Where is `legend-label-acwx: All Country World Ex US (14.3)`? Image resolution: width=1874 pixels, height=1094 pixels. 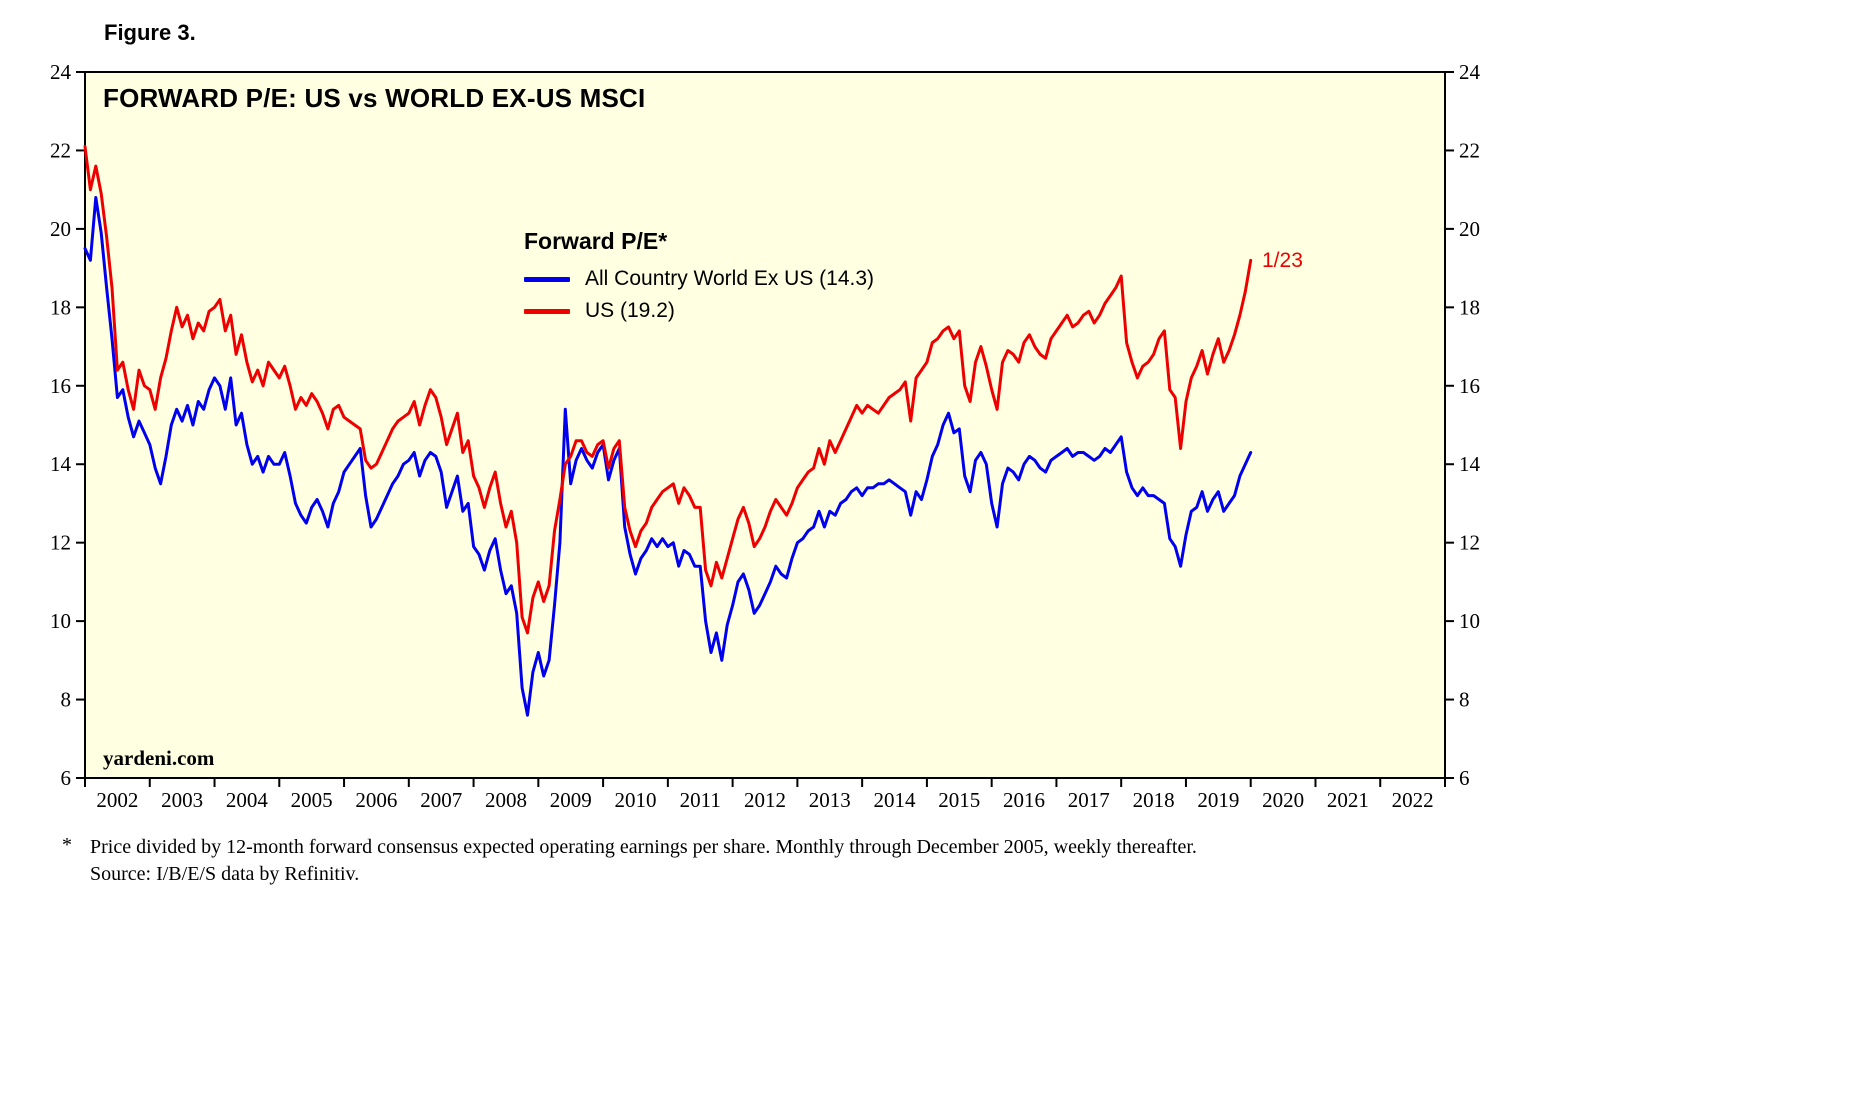
legend-label-acwx: All Country World Ex US (14.3) is located at coordinates (730, 278).